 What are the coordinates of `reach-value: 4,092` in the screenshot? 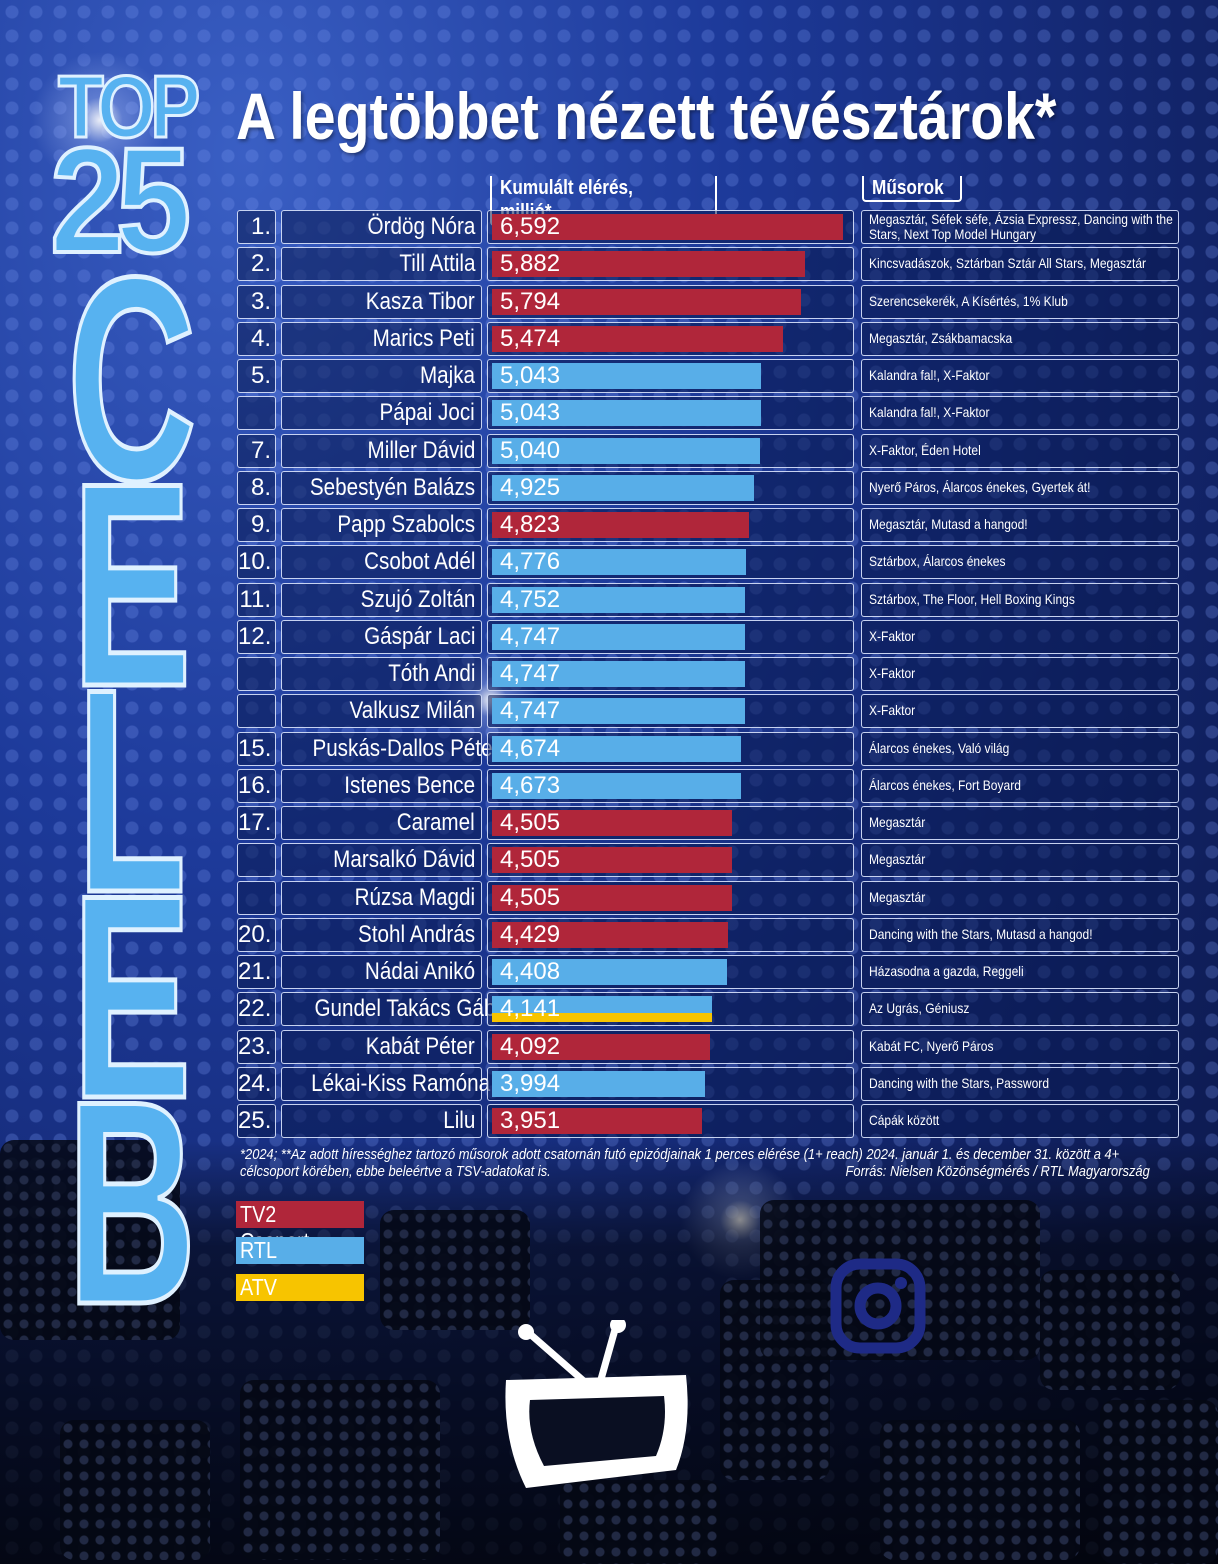 It's located at (530, 1046).